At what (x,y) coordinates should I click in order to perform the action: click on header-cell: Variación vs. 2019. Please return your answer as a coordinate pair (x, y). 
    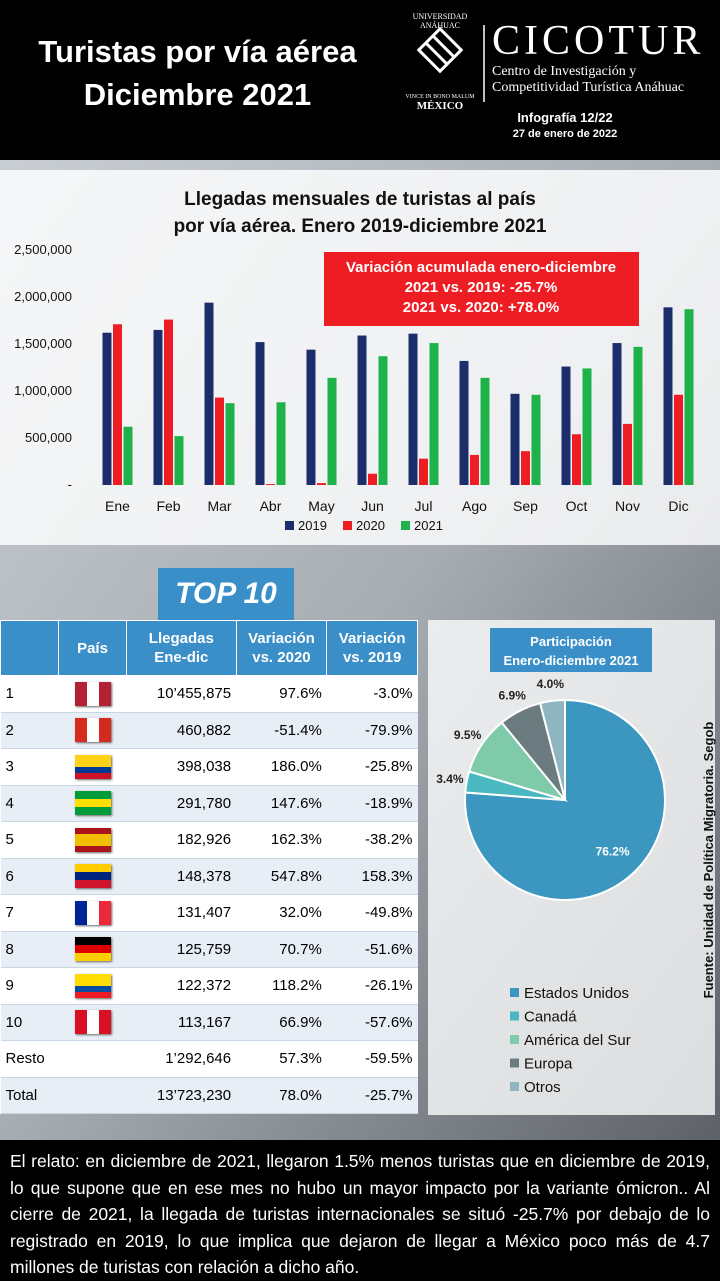
    Looking at the image, I should click on (372, 648).